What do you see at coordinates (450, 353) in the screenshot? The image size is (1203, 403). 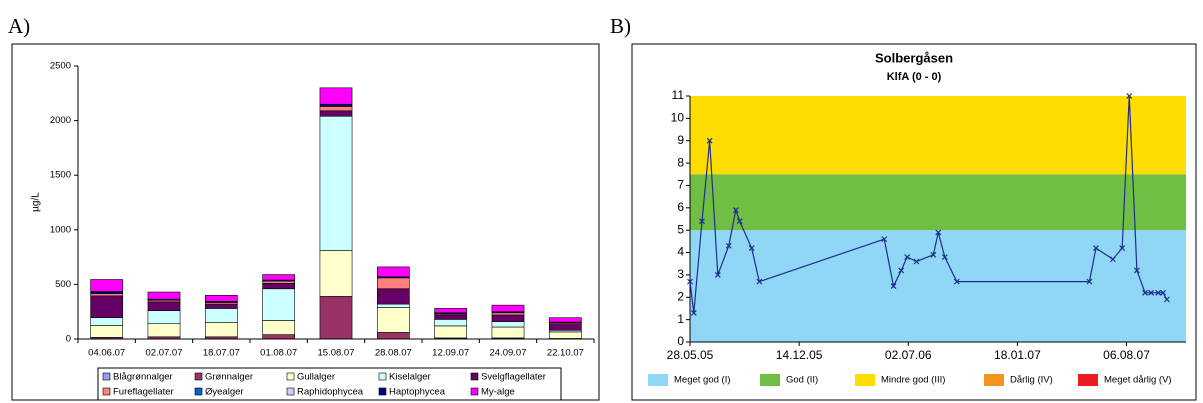 I see `x-tick-label: 12.09.07` at bounding box center [450, 353].